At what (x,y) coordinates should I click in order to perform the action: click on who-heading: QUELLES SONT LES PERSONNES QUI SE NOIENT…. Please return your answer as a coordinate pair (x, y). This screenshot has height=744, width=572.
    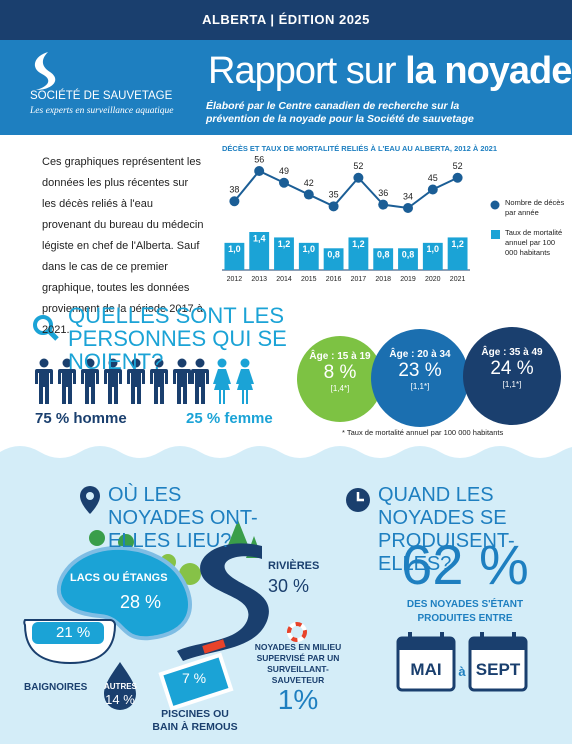
    Looking at the image, I should click on (177, 338).